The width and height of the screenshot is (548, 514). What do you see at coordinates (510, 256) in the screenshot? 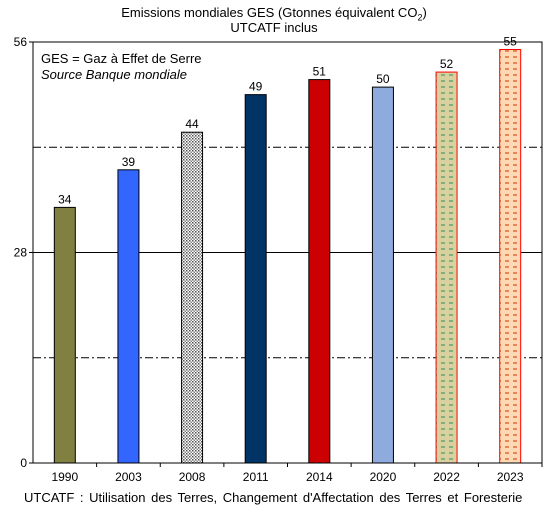
I see `bar-2023` at bounding box center [510, 256].